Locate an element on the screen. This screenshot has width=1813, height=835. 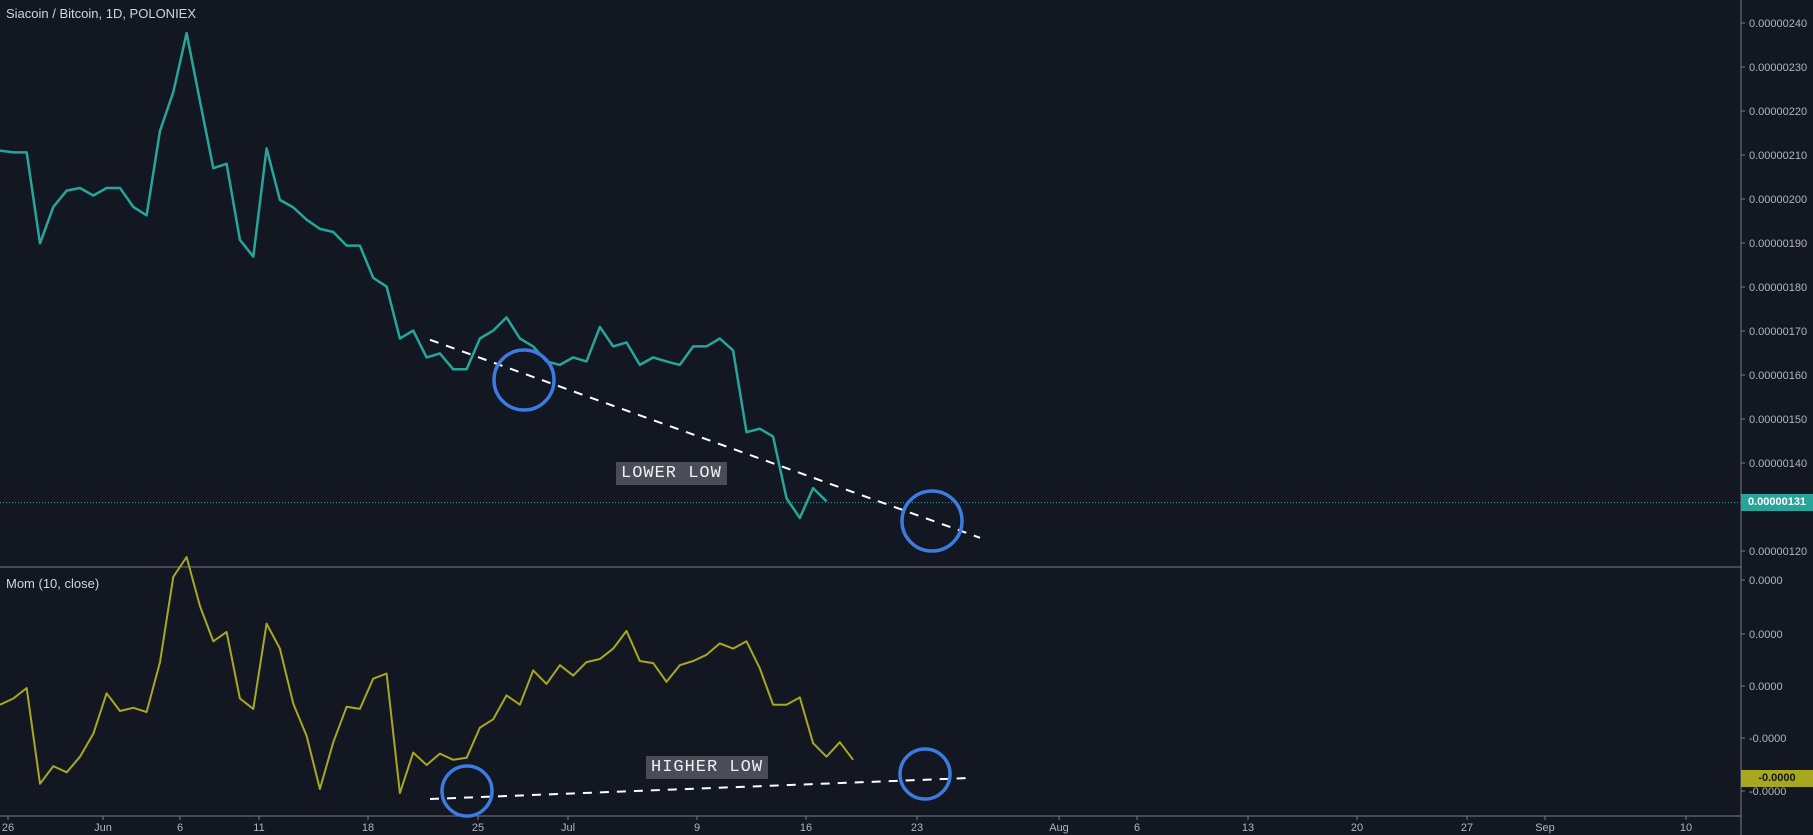
last-mom-label: -0.0000 is located at coordinates (1777, 778).